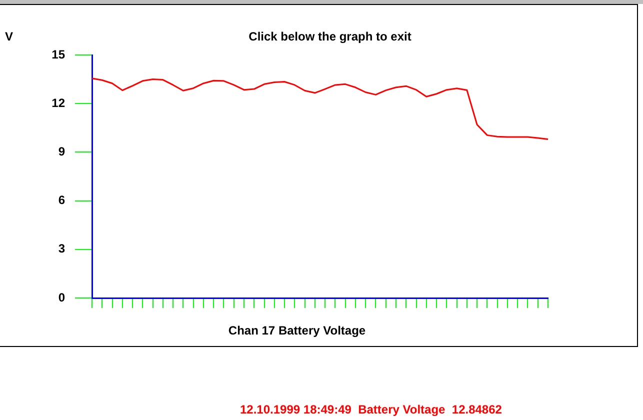 Image resolution: width=643 pixels, height=420 pixels. I want to click on y-tick-label: 3, so click(62, 249).